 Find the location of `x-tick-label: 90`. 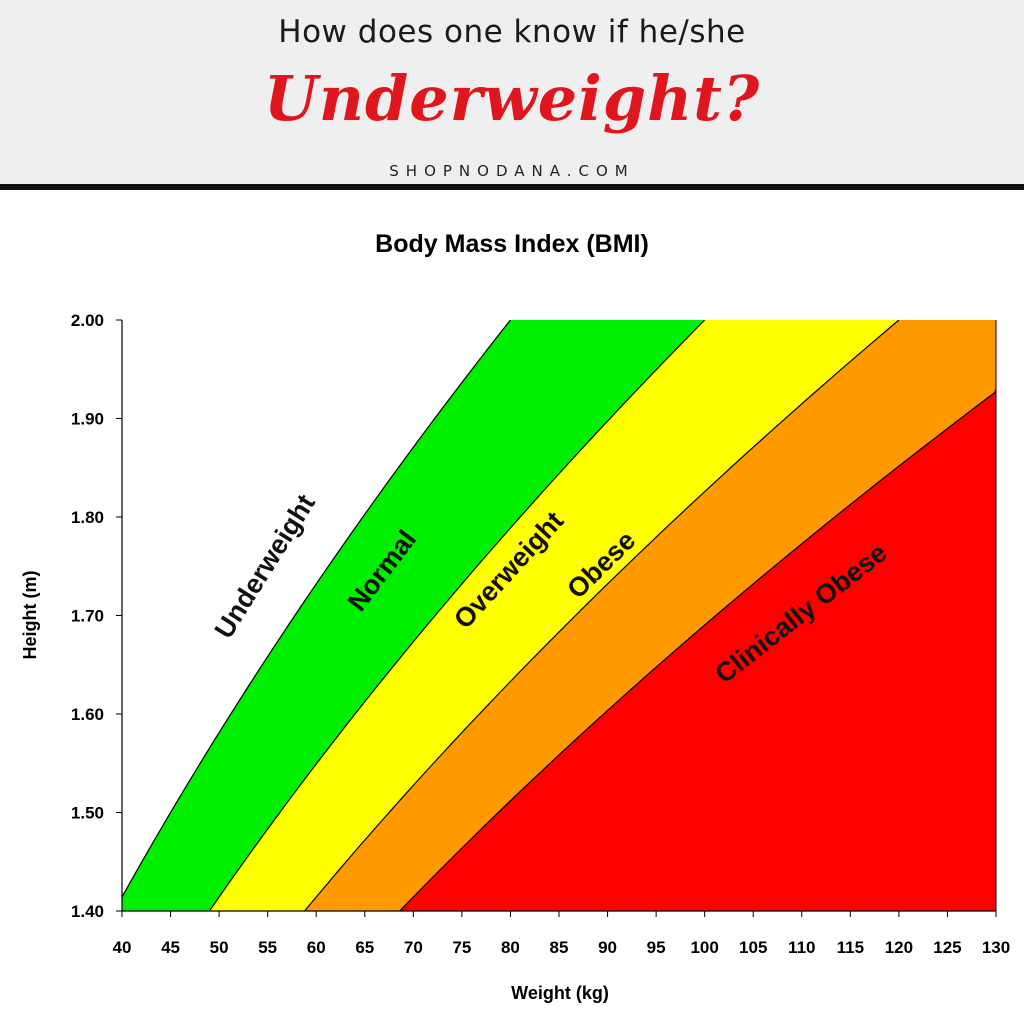

x-tick-label: 90 is located at coordinates (607, 947).